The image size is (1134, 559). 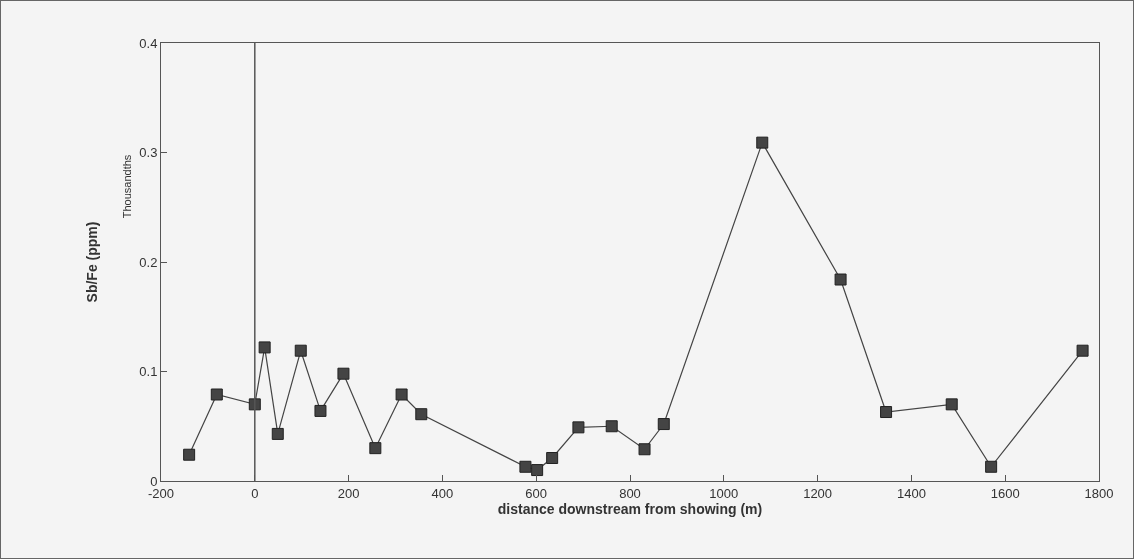 What do you see at coordinates (442, 493) in the screenshot?
I see `x-tick-label: 400` at bounding box center [442, 493].